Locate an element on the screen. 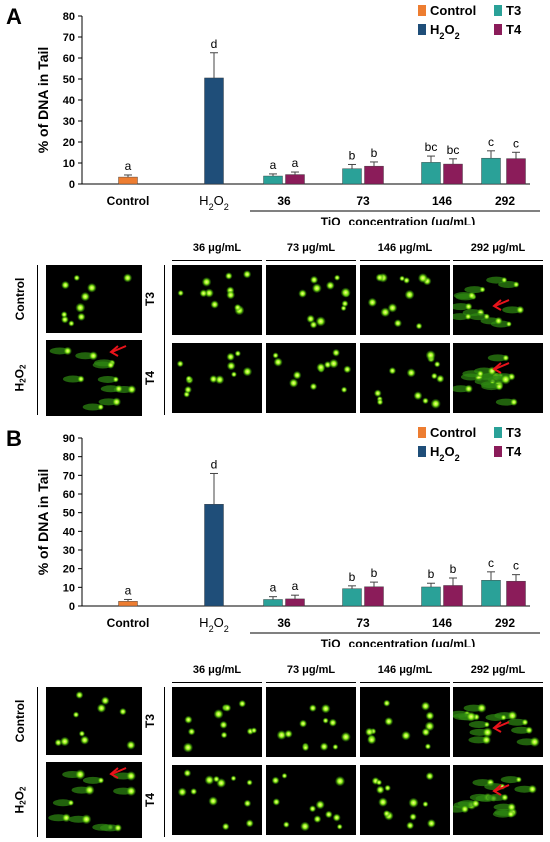 This screenshot has width=550, height=842. significance-letter: a is located at coordinates (128, 590).